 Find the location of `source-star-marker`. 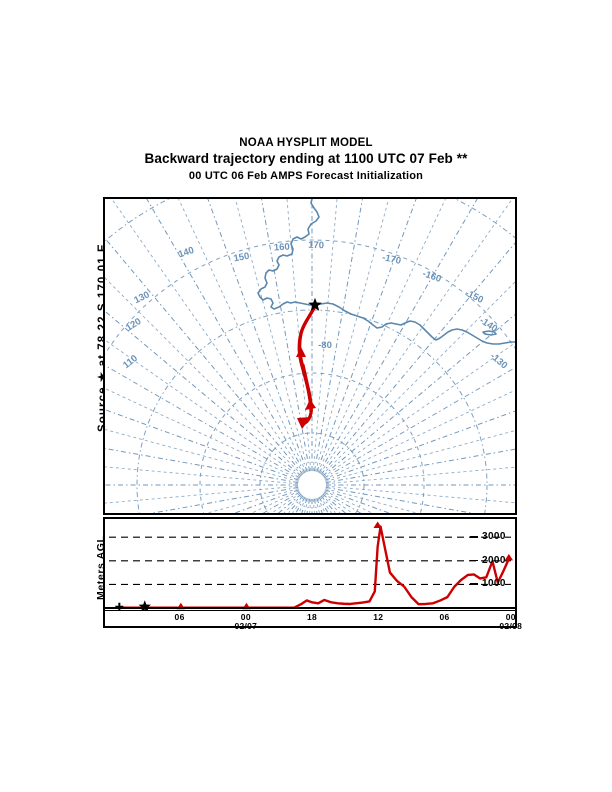

source-star-marker is located at coordinates (315, 304).